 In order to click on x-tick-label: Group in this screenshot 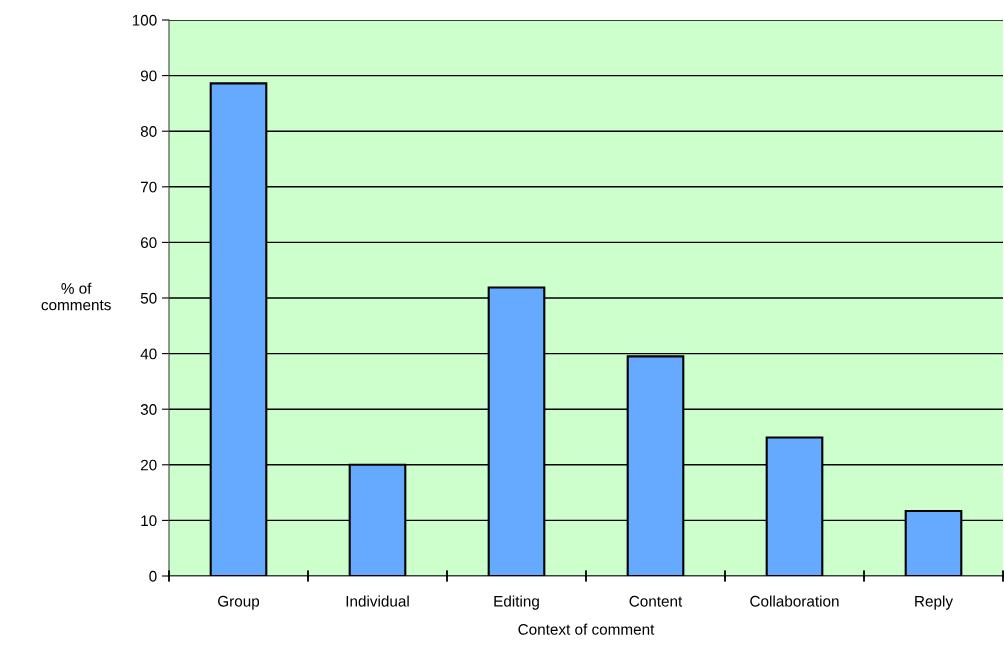, I will do `click(239, 602)`.